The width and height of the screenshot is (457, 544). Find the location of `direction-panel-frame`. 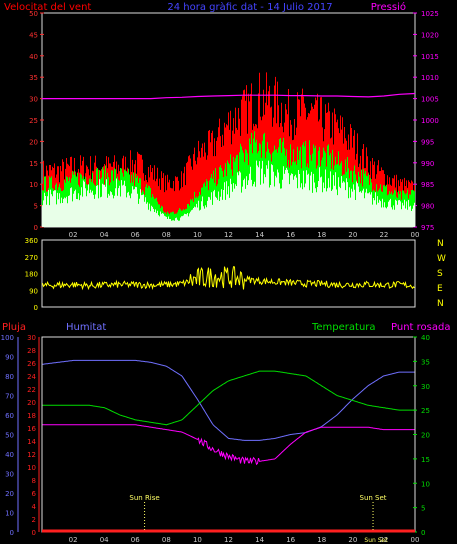

direction-panel-frame is located at coordinates (228, 273).